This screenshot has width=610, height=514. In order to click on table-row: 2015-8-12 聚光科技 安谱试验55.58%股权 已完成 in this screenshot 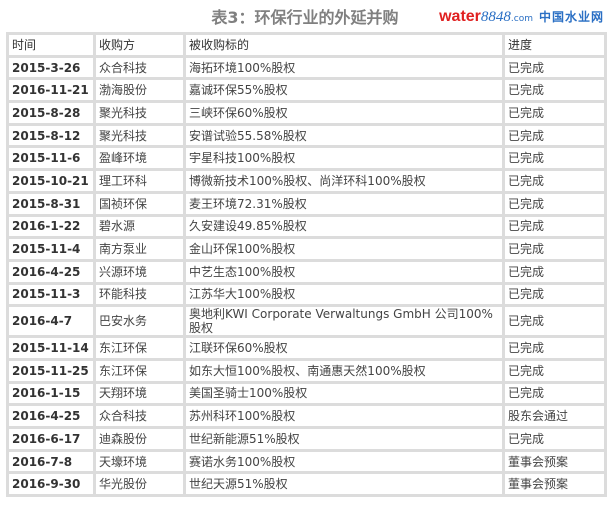, I will do `click(306, 135)`.